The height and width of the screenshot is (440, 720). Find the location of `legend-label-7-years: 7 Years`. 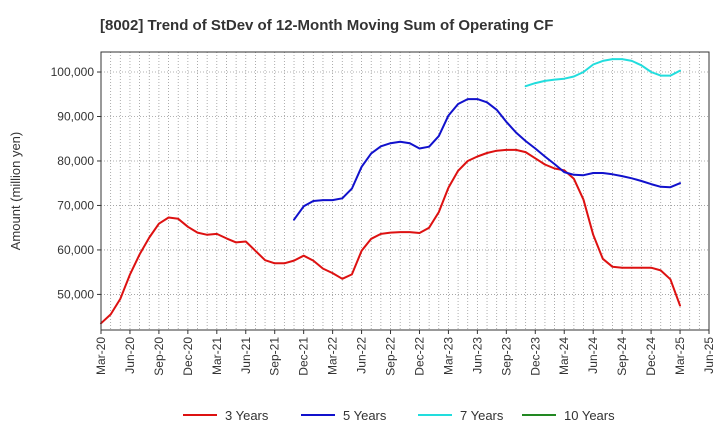

legend-label-7-years: 7 Years is located at coordinates (482, 415).